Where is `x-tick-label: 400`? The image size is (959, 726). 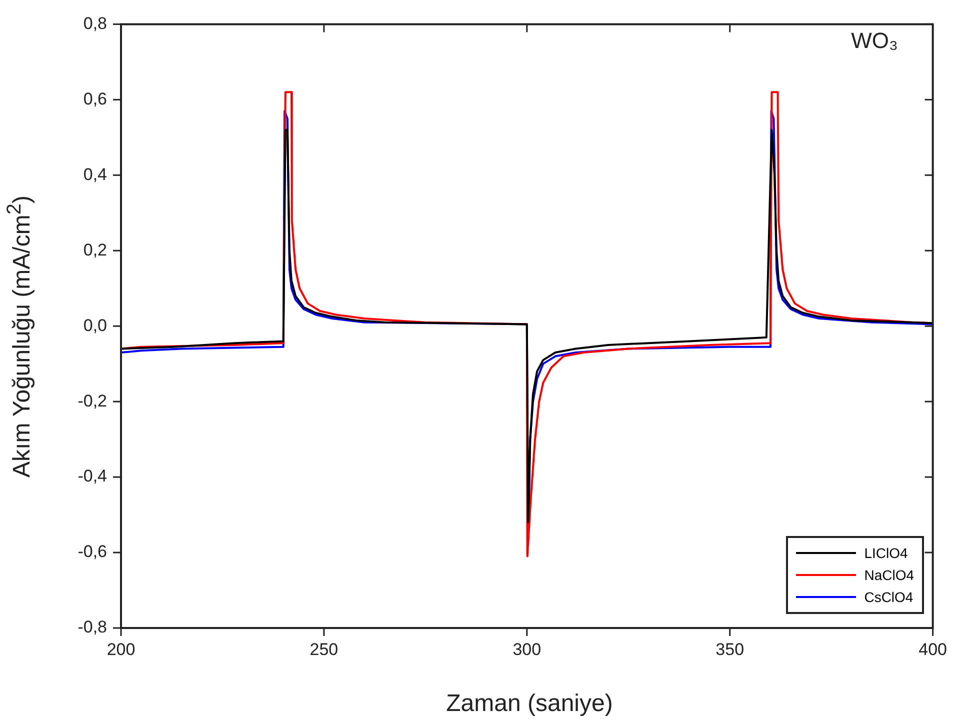 x-tick-label: 400 is located at coordinates (933, 649).